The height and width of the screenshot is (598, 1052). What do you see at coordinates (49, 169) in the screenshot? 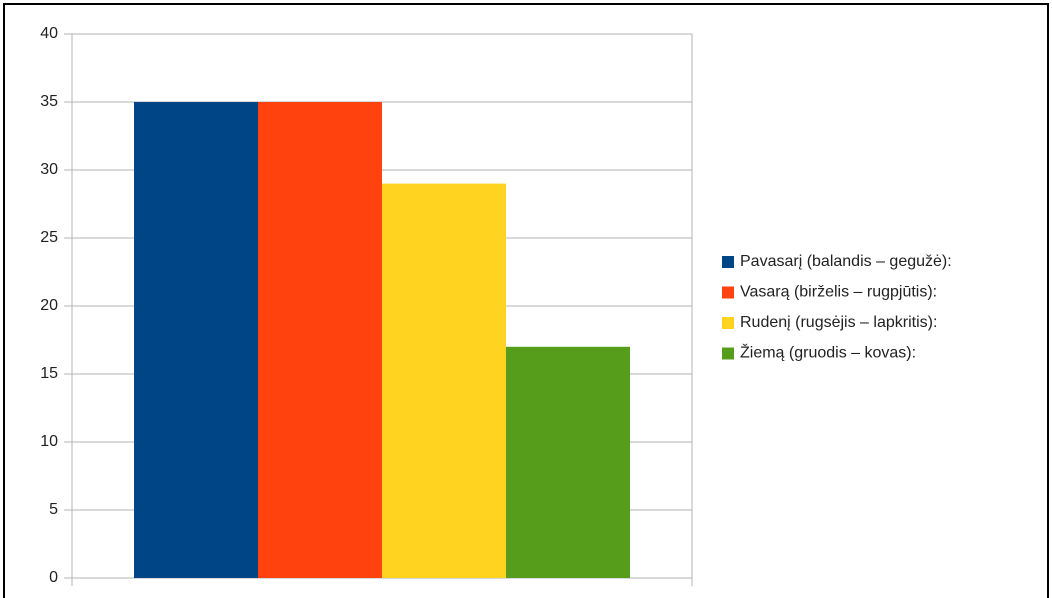
I see `y-tick-label: 30` at bounding box center [49, 169].